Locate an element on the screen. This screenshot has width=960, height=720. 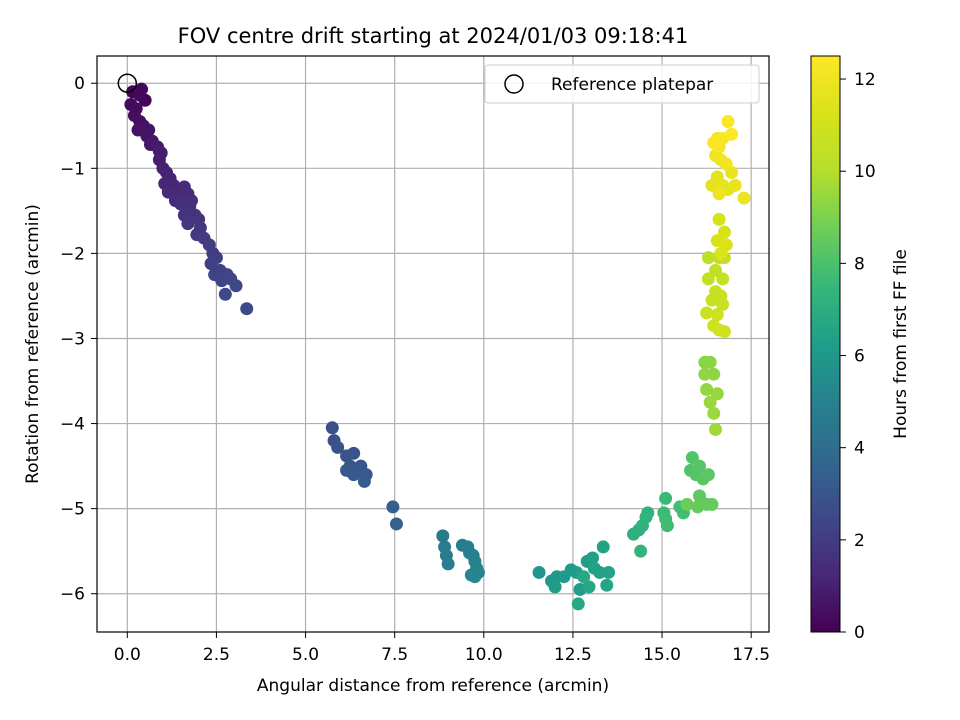
colorbar: 0 2 4 6 8 10 12 Hours from first FF file is located at coordinates (860, 349).